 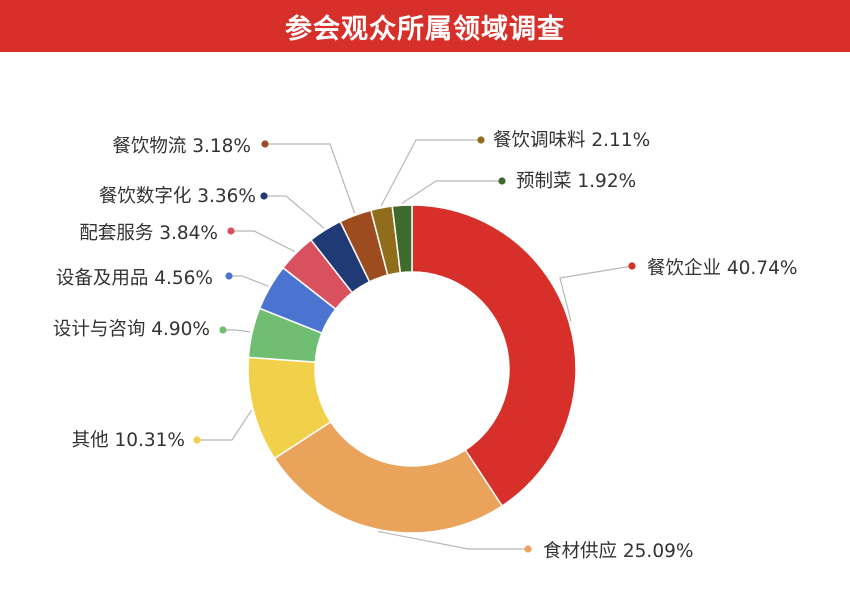 I want to click on slice-label-category: 餐饮企业, so click(x=684, y=268).